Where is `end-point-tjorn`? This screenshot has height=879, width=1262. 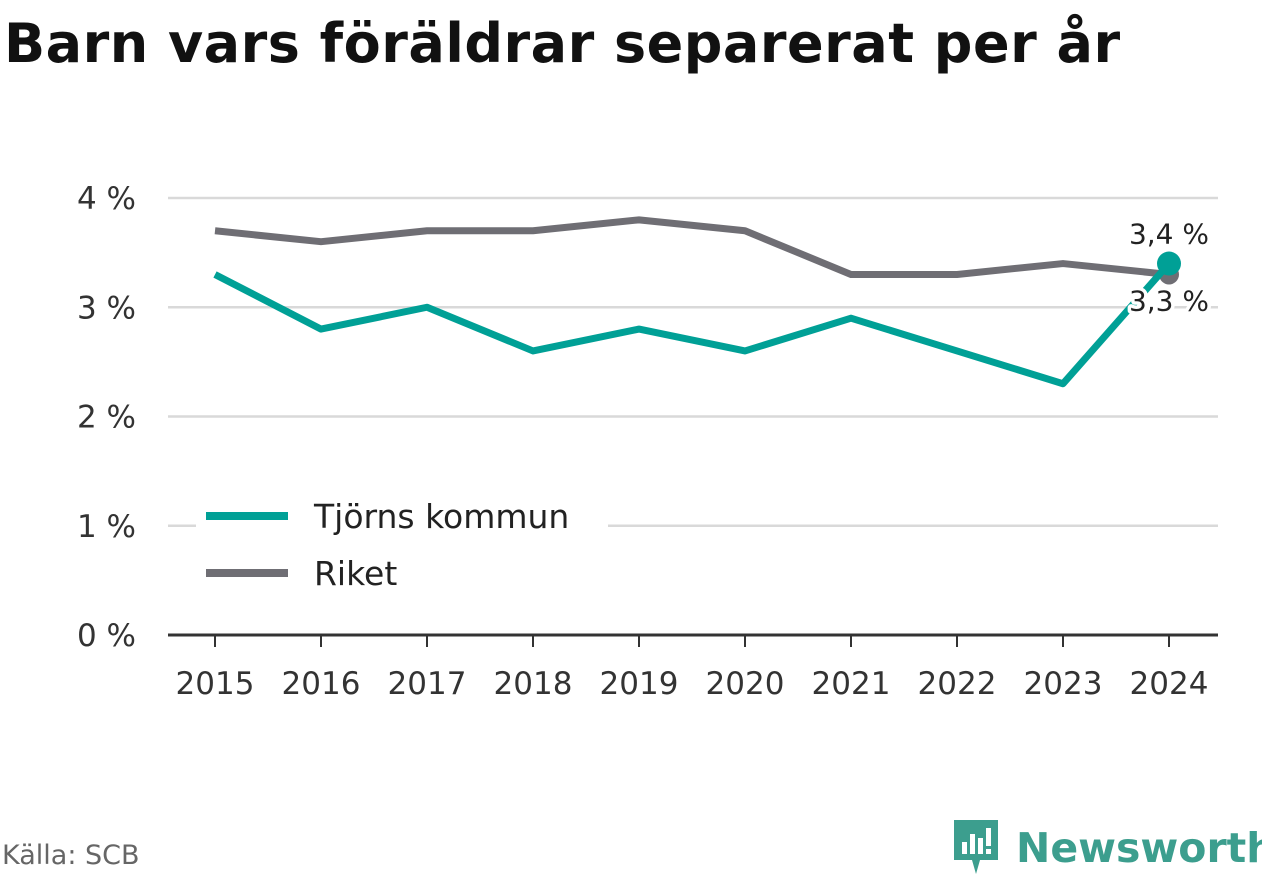 end-point-tjorn is located at coordinates (1169, 263).